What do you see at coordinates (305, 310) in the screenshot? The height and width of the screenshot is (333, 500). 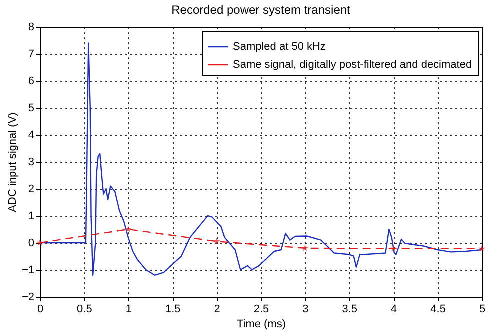 I see `x-tick-label: 3` at bounding box center [305, 310].